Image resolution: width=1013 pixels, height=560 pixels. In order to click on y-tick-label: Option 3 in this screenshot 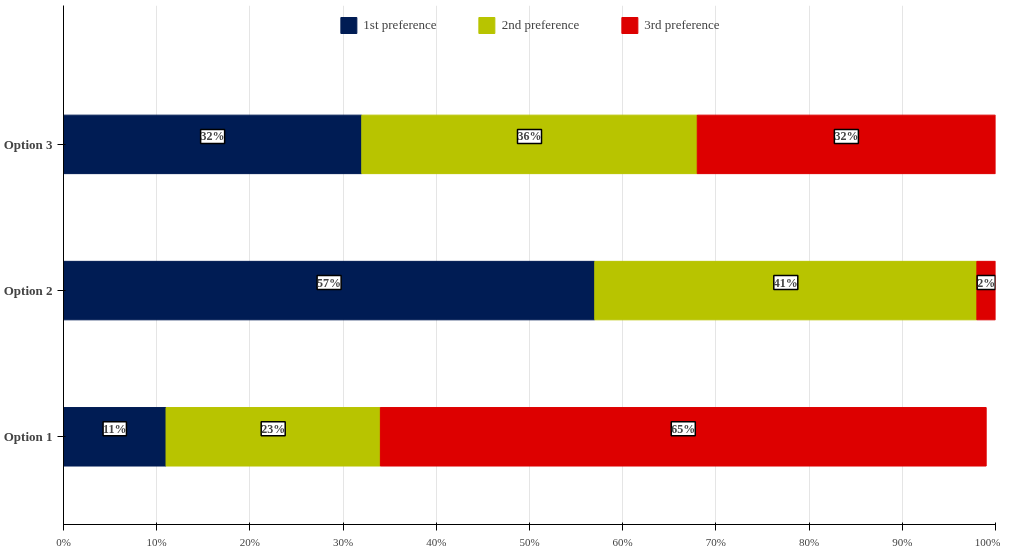, I will do `click(28, 144)`.